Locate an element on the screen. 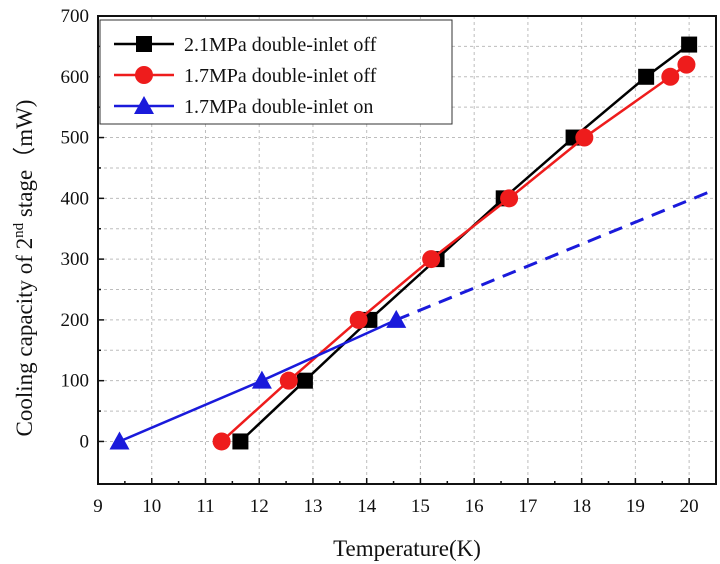  y-tick-label: 300 is located at coordinates (75, 259).